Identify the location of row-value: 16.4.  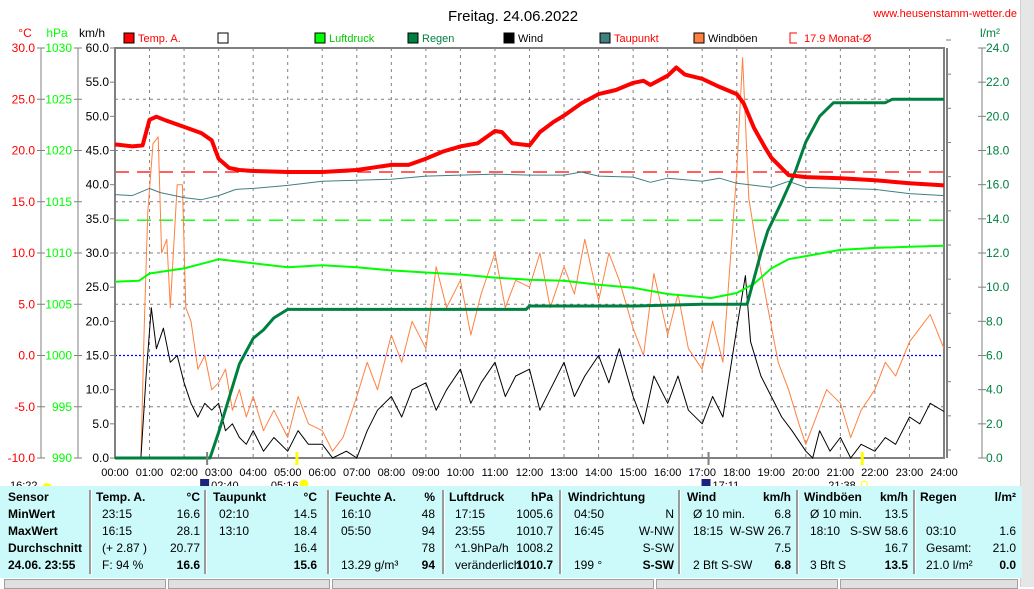
(305, 548).